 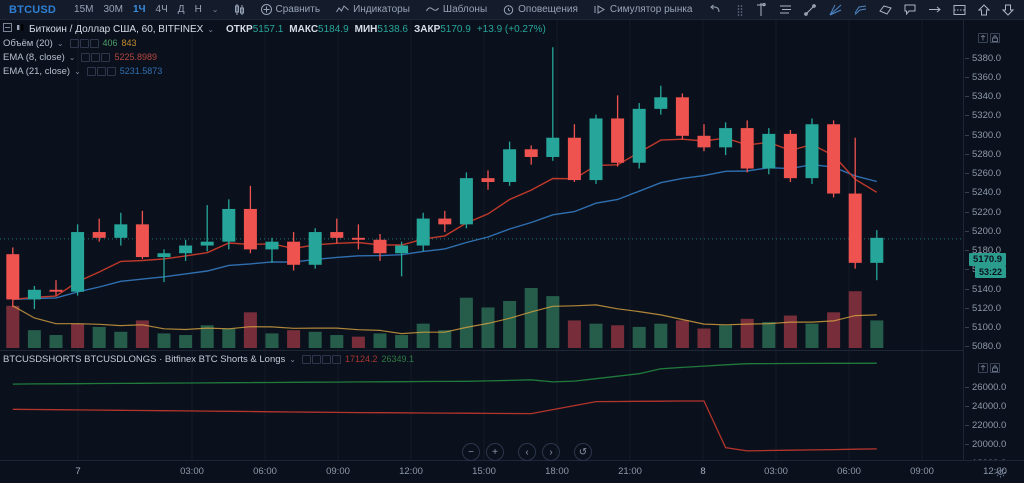 What do you see at coordinates (989, 368) in the screenshot?
I see `lower-scale-controls` at bounding box center [989, 368].